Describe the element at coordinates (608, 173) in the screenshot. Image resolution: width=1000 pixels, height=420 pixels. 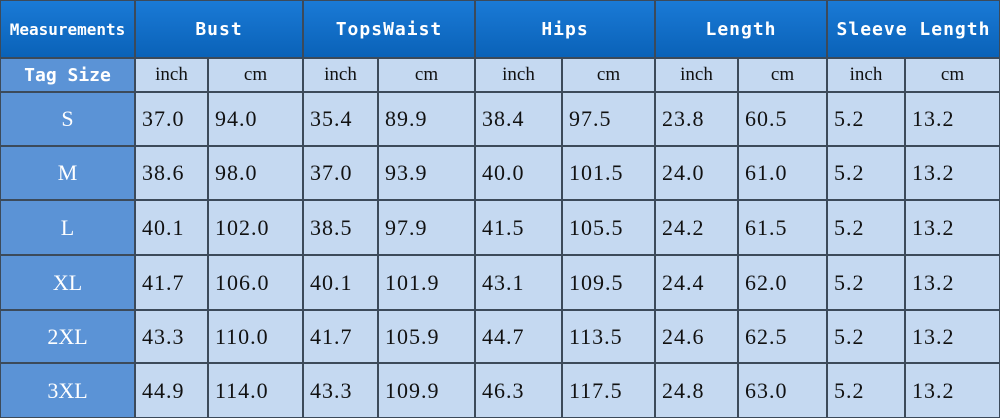
I see `measurement: 101.5` at that location.